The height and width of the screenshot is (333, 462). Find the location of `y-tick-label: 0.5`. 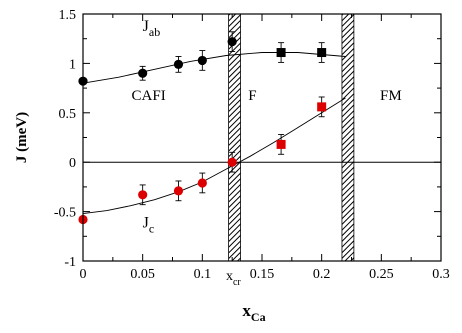

y-tick-label: 0.5 is located at coordinates (68, 114).